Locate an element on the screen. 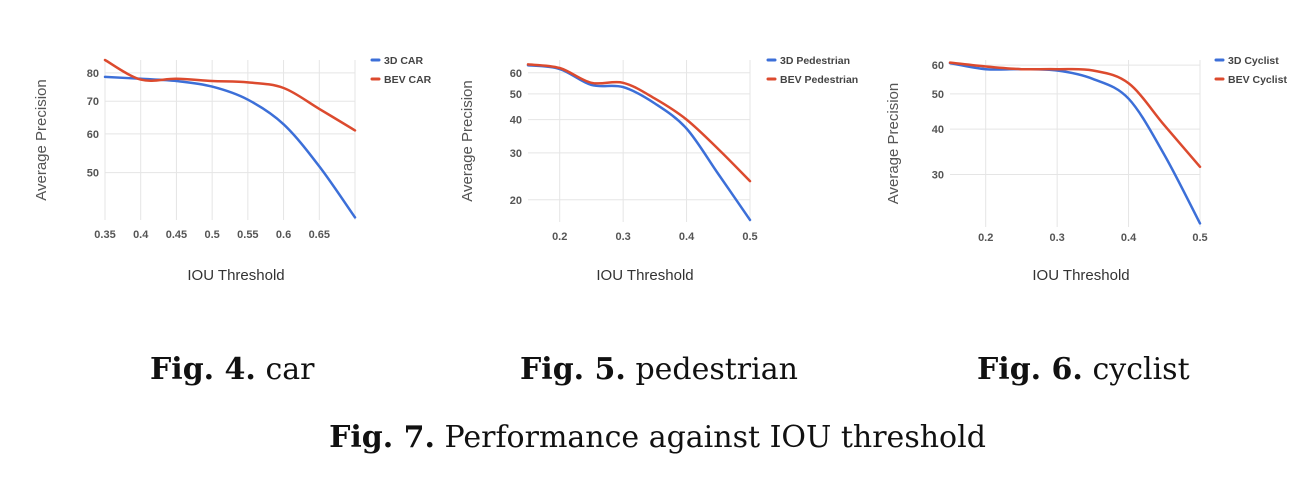 The image size is (1315, 484). series-line-bev-cyclist is located at coordinates (1075, 115).